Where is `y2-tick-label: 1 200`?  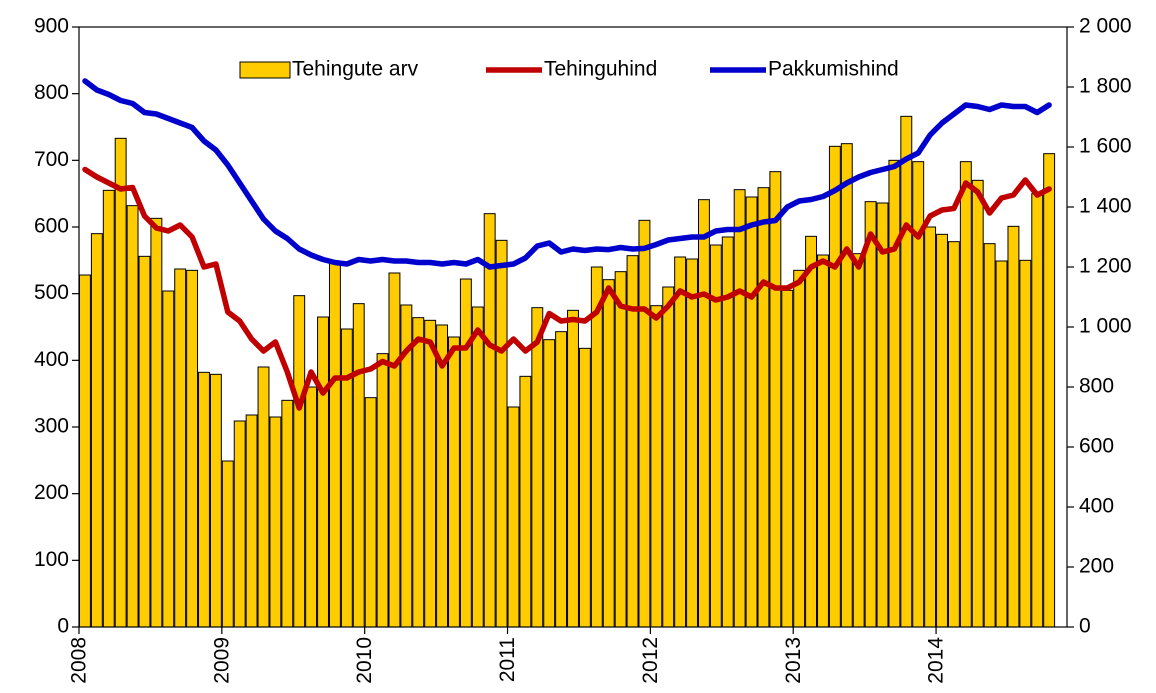
y2-tick-label: 1 200 is located at coordinates (1105, 266).